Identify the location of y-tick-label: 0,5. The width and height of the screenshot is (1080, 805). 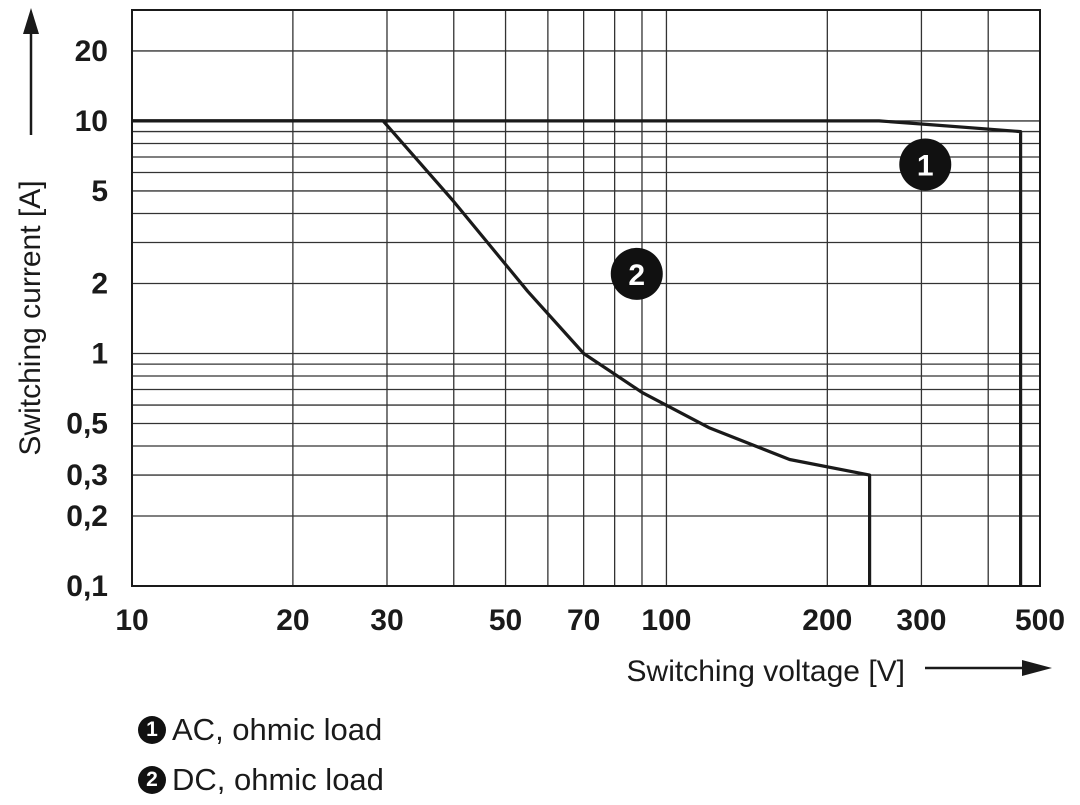
(87, 423).